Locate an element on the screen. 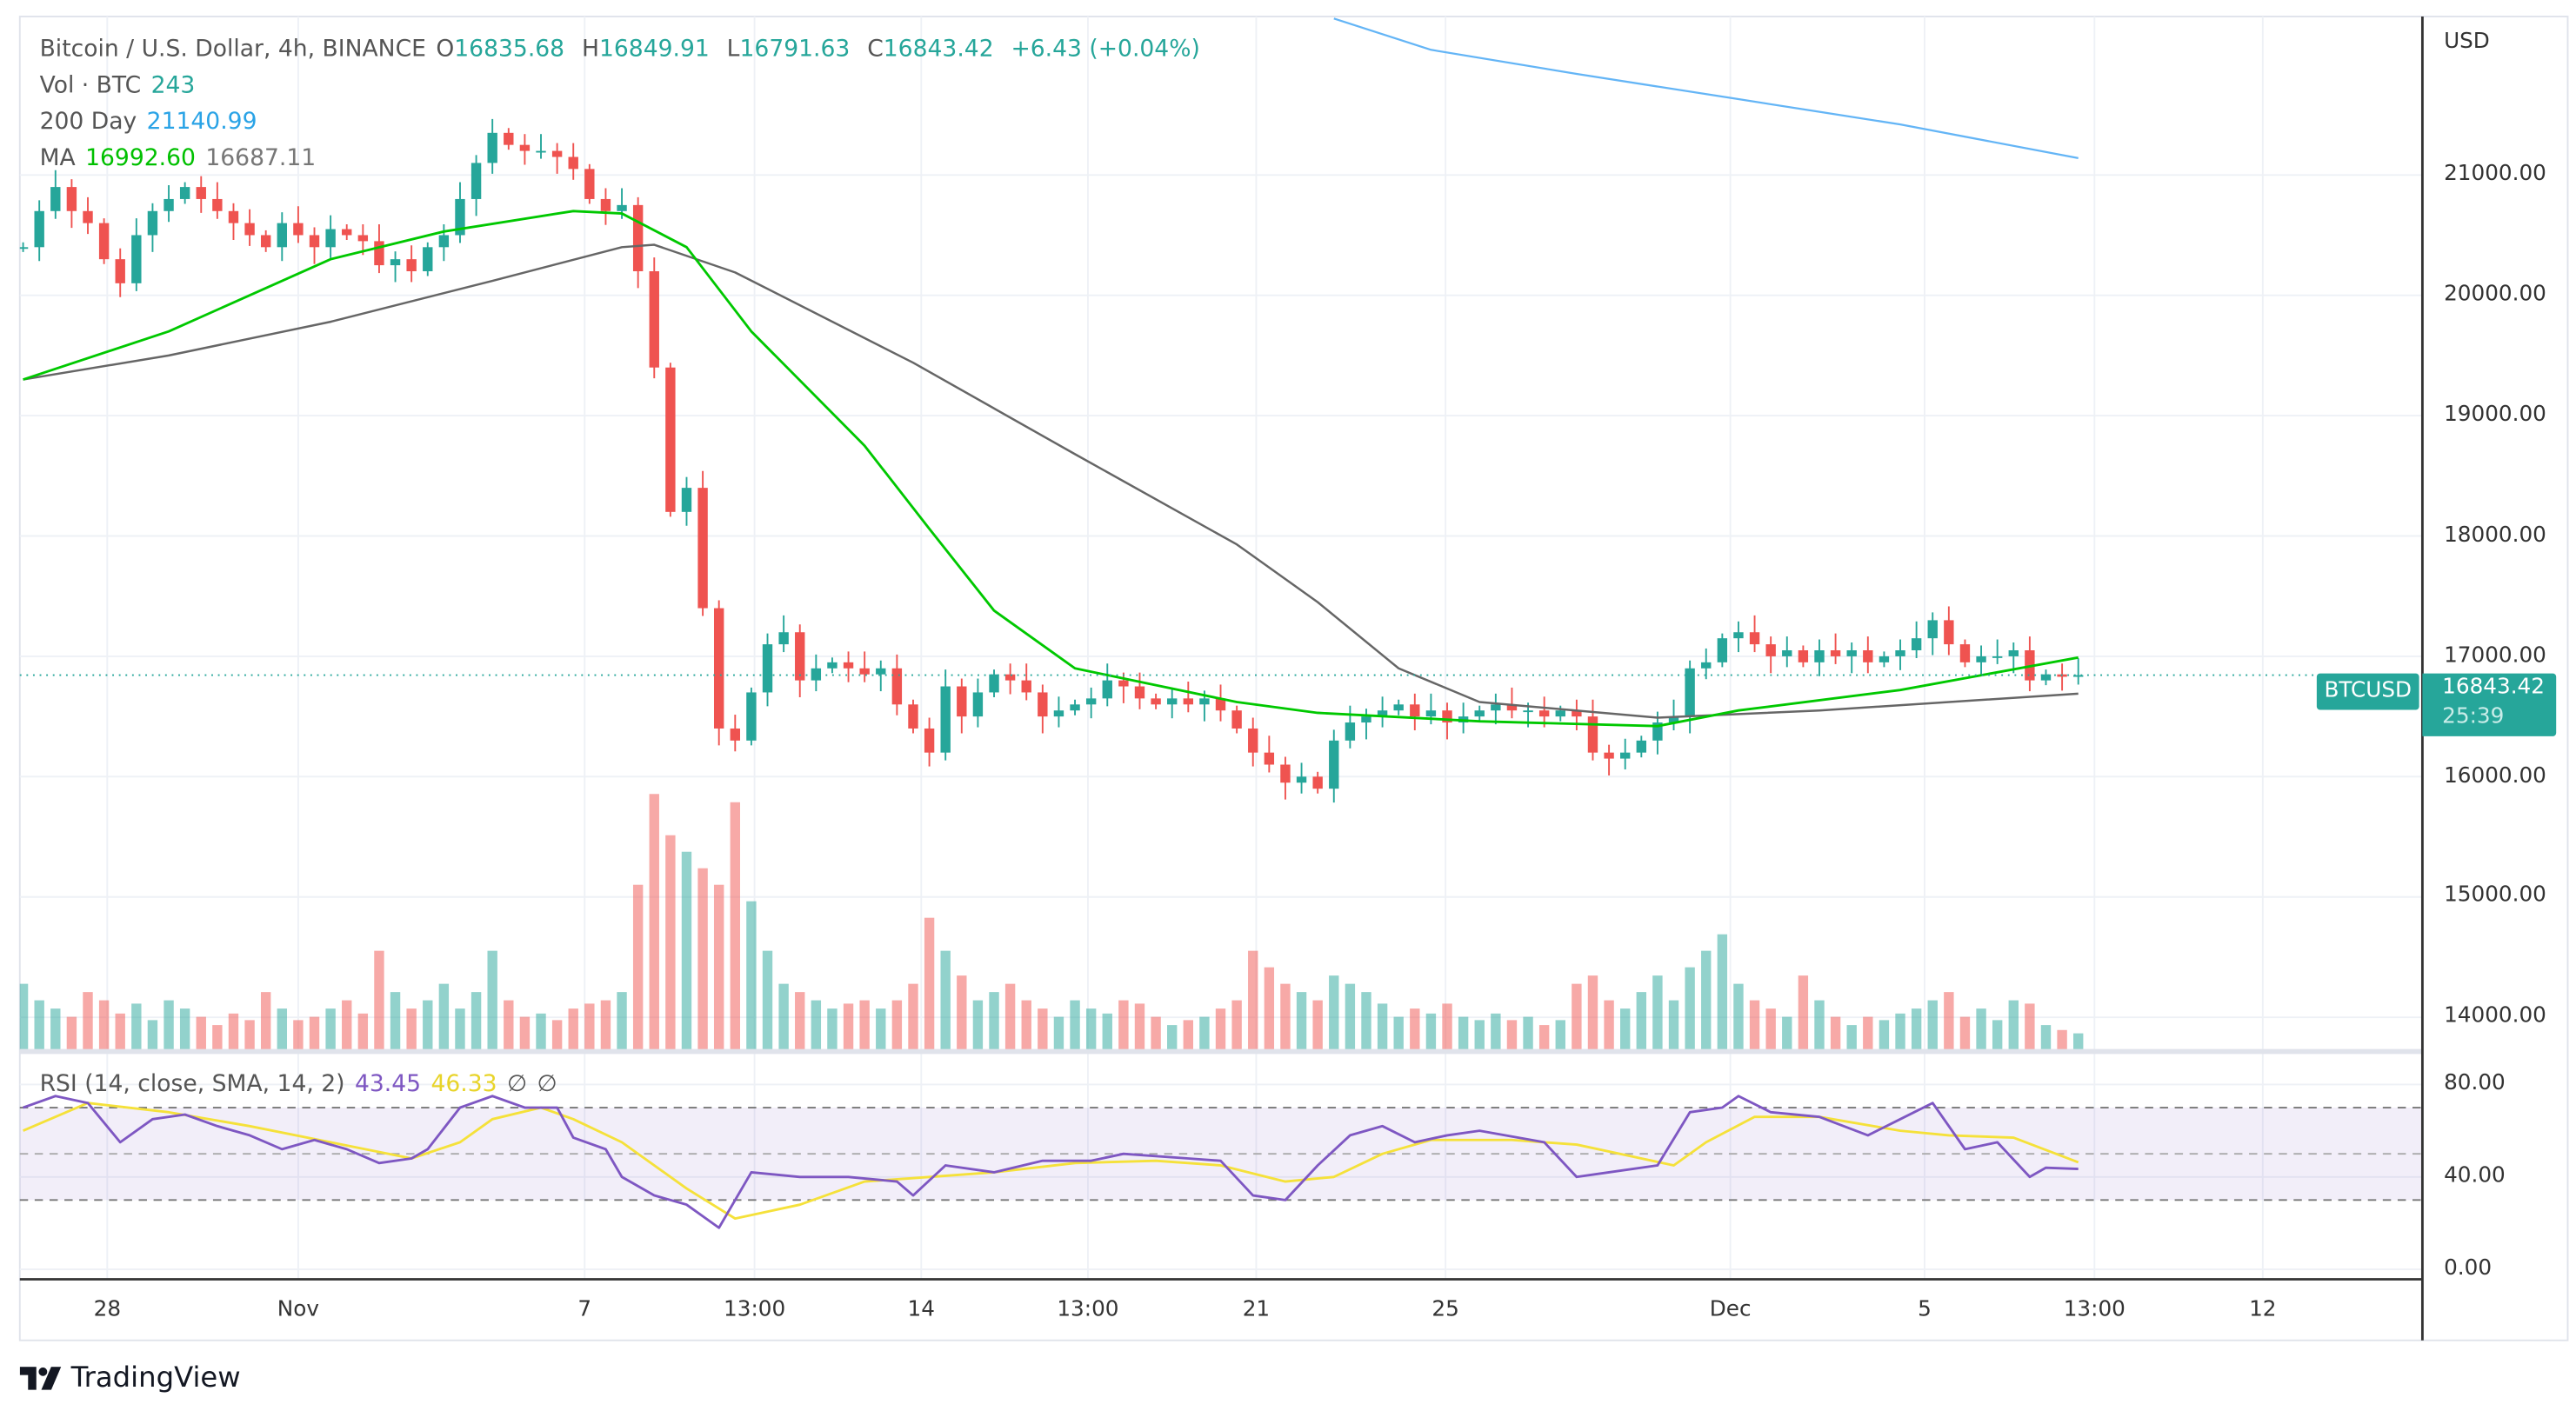  rsi-legend: RSI (14, close, SMA, 14, 2) 43.45 46.33 ∅ ∅ is located at coordinates (304, 1084).